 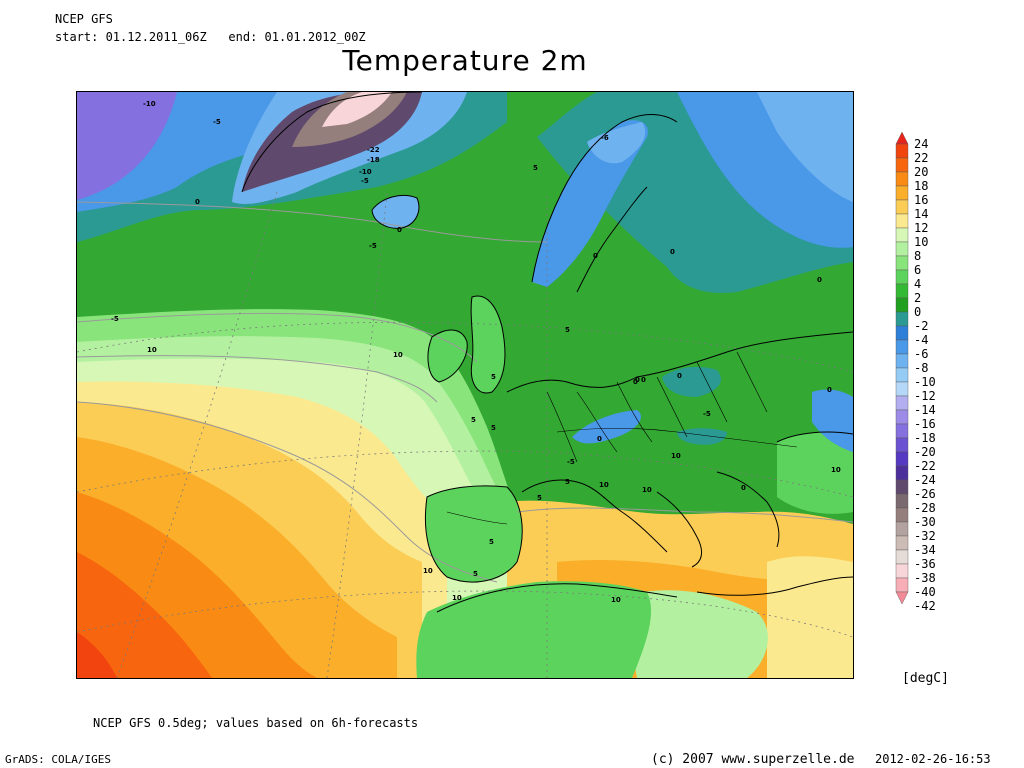 I want to click on colorbar-tick-label: 22, so click(x=921, y=158).